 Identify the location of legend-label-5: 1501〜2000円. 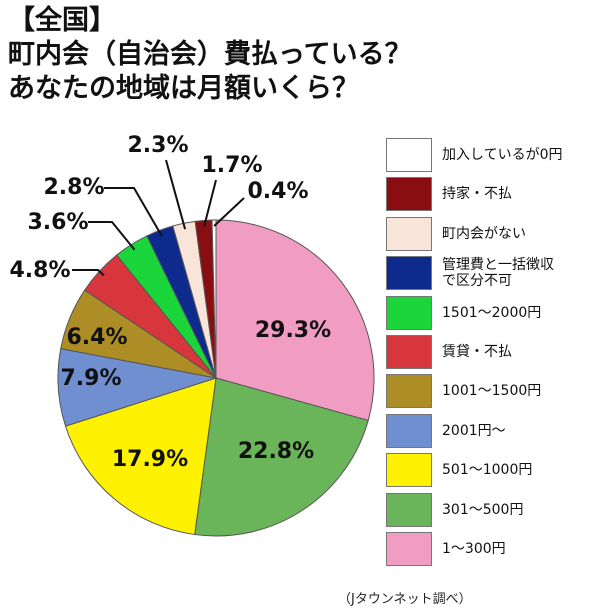
(492, 312).